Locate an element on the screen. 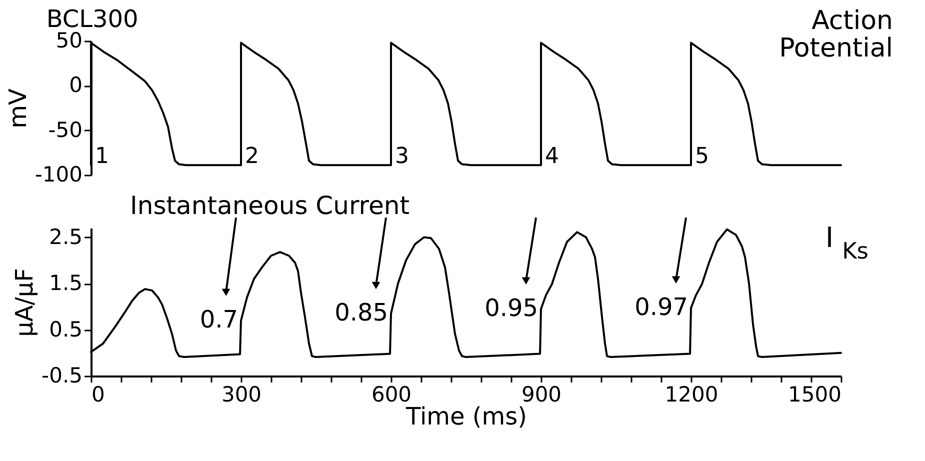 This screenshot has height=461, width=925. annotation: 0.95 is located at coordinates (511, 308).